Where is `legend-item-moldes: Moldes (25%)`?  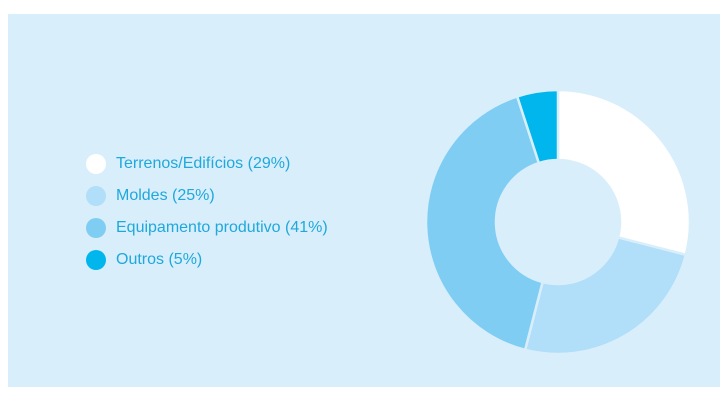 legend-item-moldes: Moldes (25%) is located at coordinates (207, 196).